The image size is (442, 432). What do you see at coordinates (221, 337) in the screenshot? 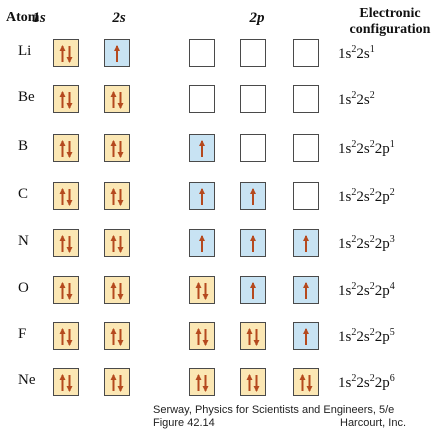
I see `row-f: F 1s22s22p5` at bounding box center [221, 337].